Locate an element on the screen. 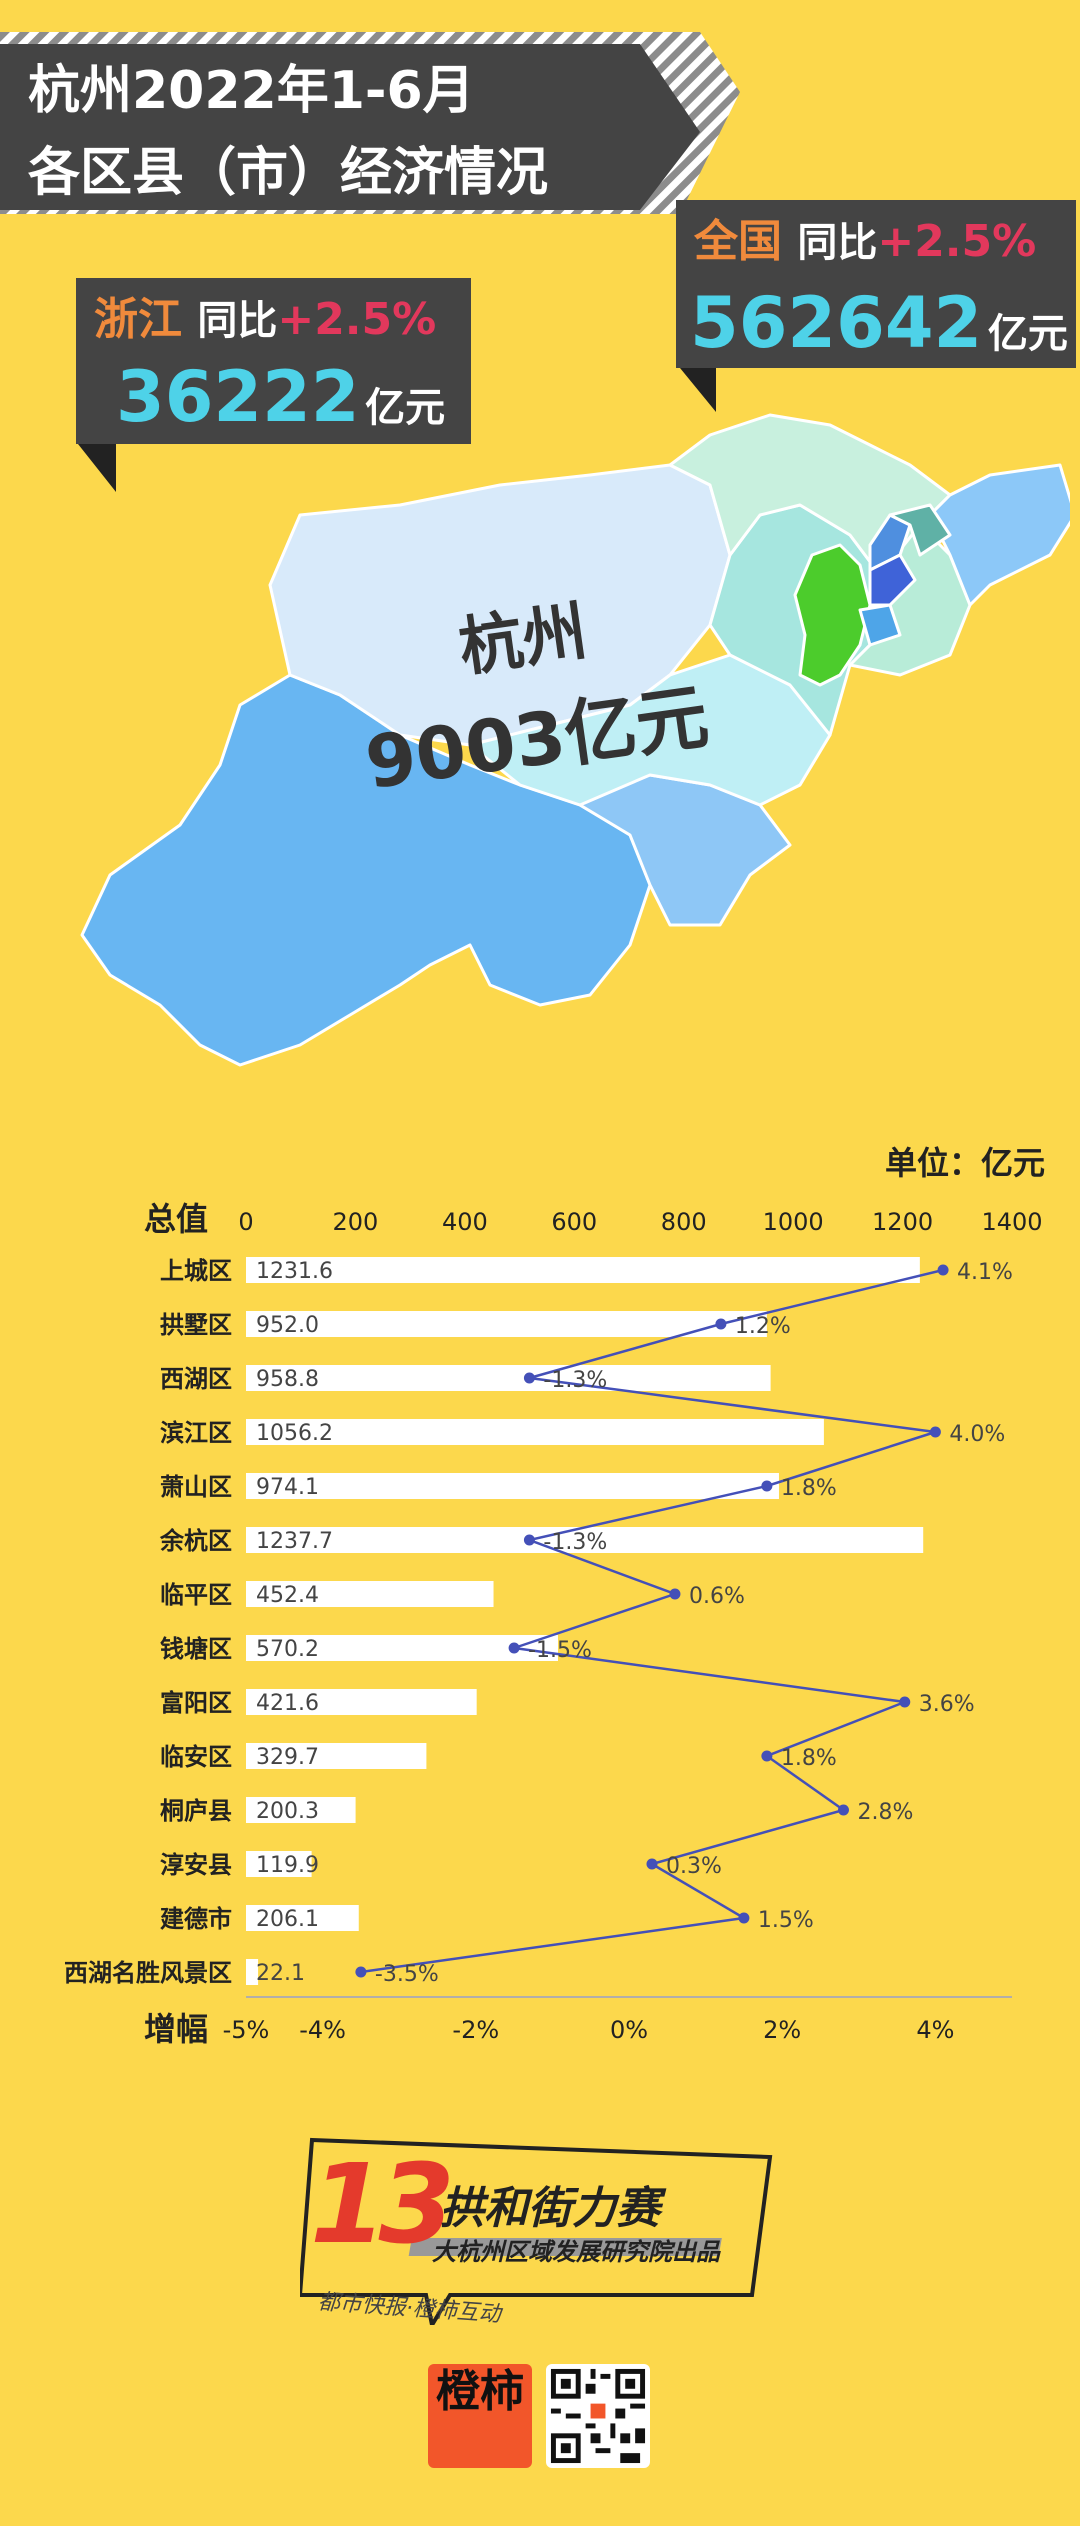  category-label: 淳安县 is located at coordinates (196, 1865).